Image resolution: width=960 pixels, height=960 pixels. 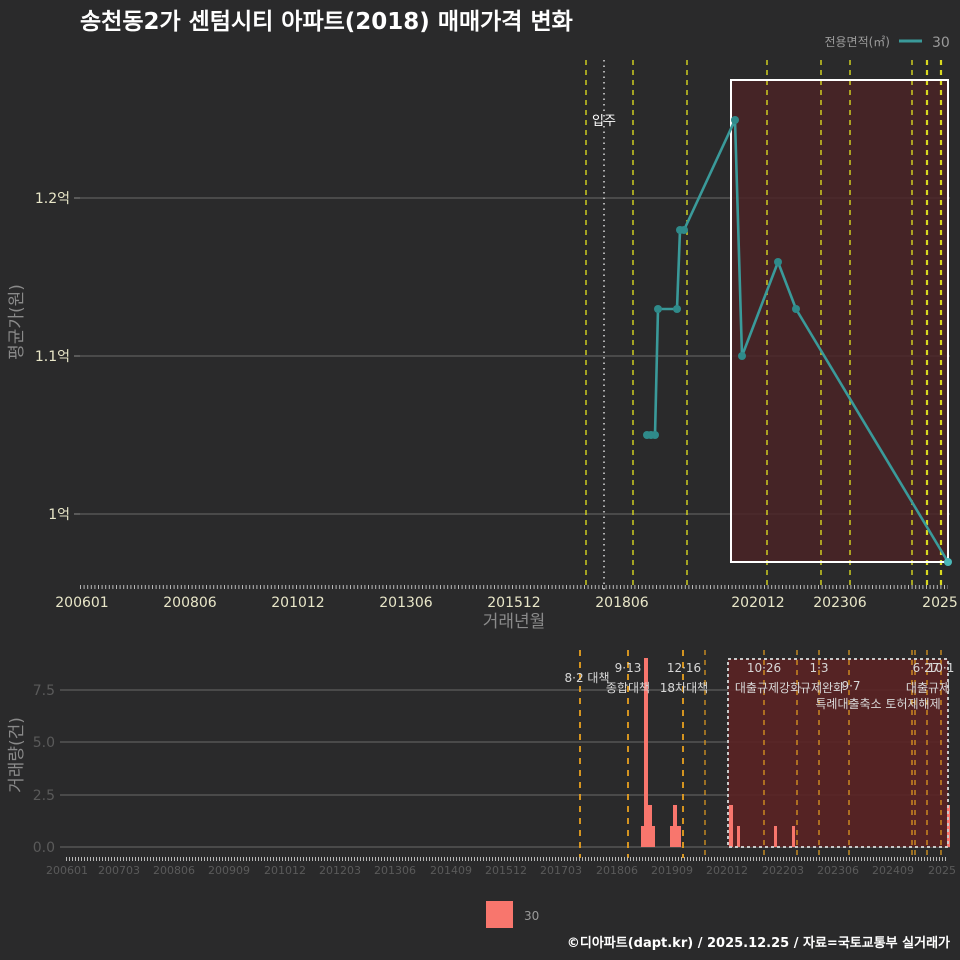 I want to click on y-tick: 1.2억, so click(x=52, y=199).